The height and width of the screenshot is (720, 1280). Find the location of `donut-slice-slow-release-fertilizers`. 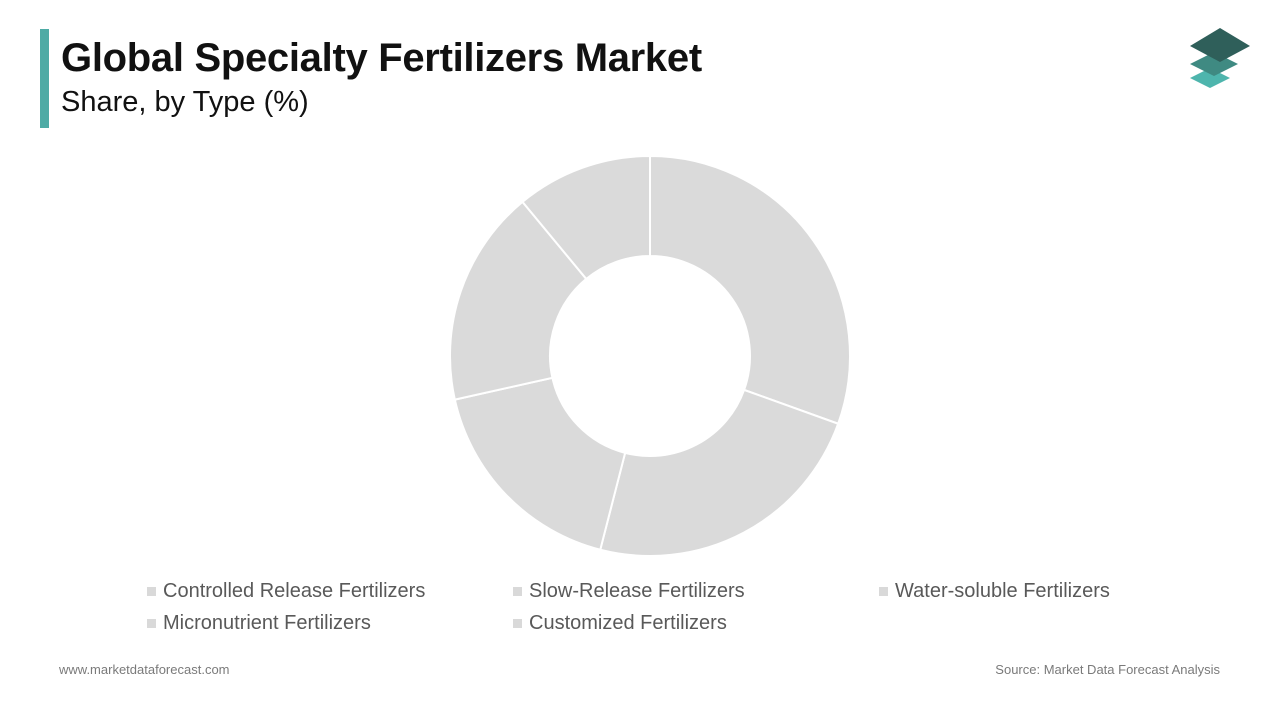

donut-slice-slow-release-fertilizers is located at coordinates (719, 472).